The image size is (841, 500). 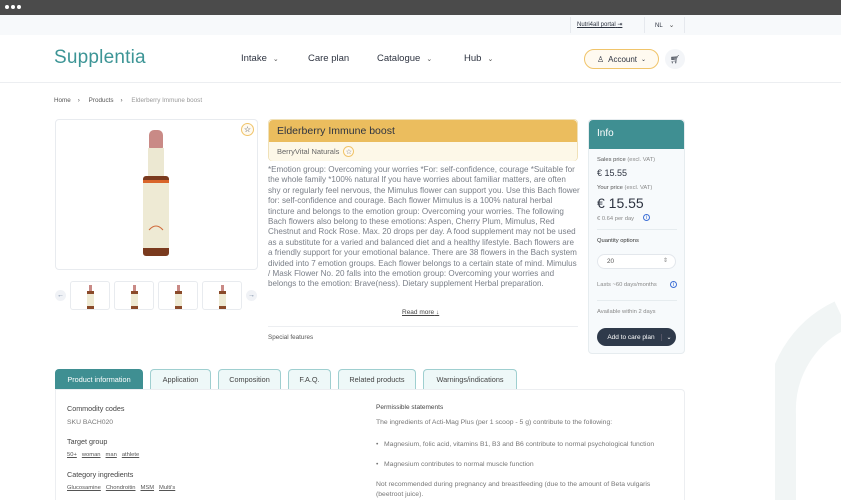 What do you see at coordinates (420, 7) in the screenshot?
I see `browser-chrome` at bounding box center [420, 7].